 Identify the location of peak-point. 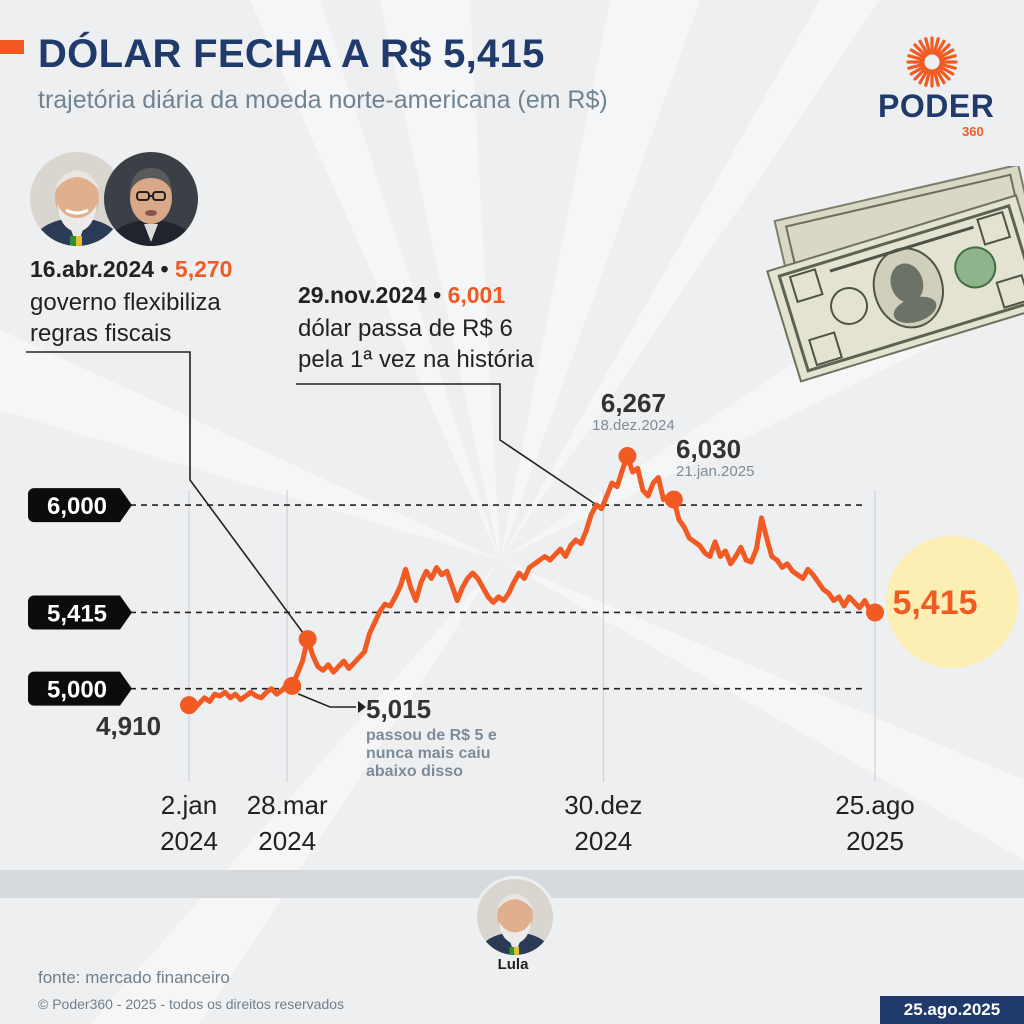
(627, 456).